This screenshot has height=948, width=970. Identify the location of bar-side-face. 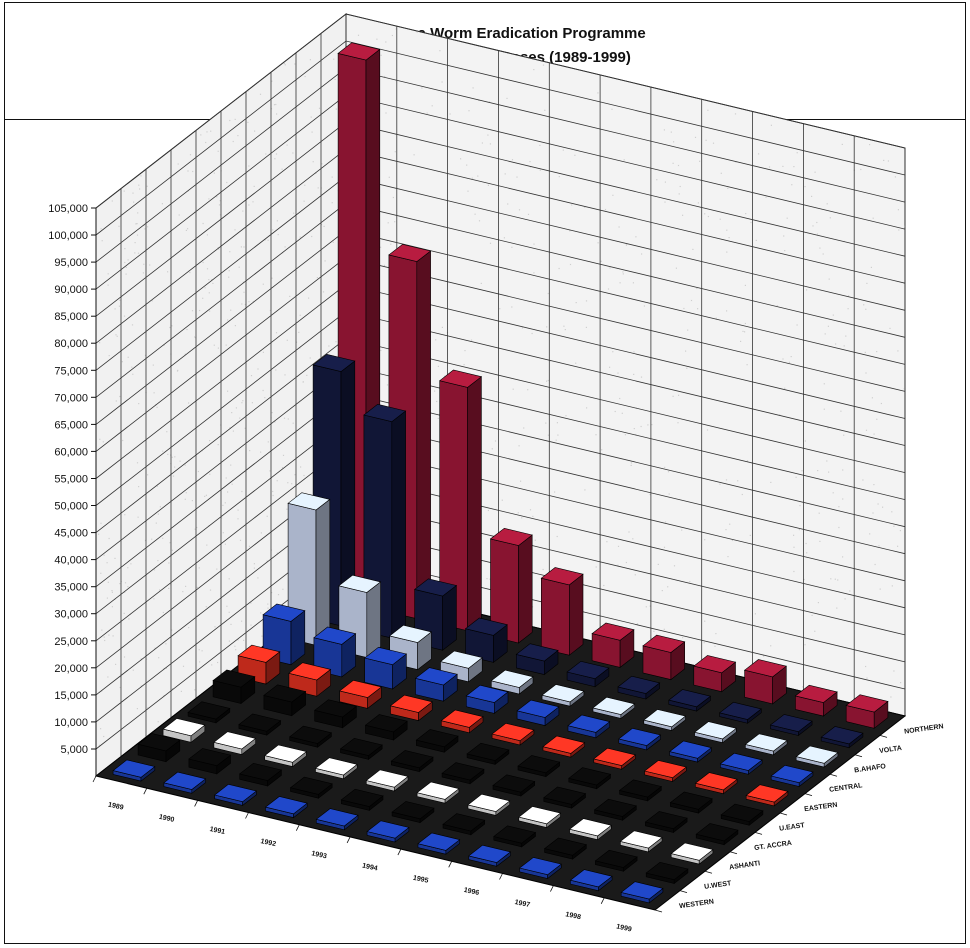
(399, 524).